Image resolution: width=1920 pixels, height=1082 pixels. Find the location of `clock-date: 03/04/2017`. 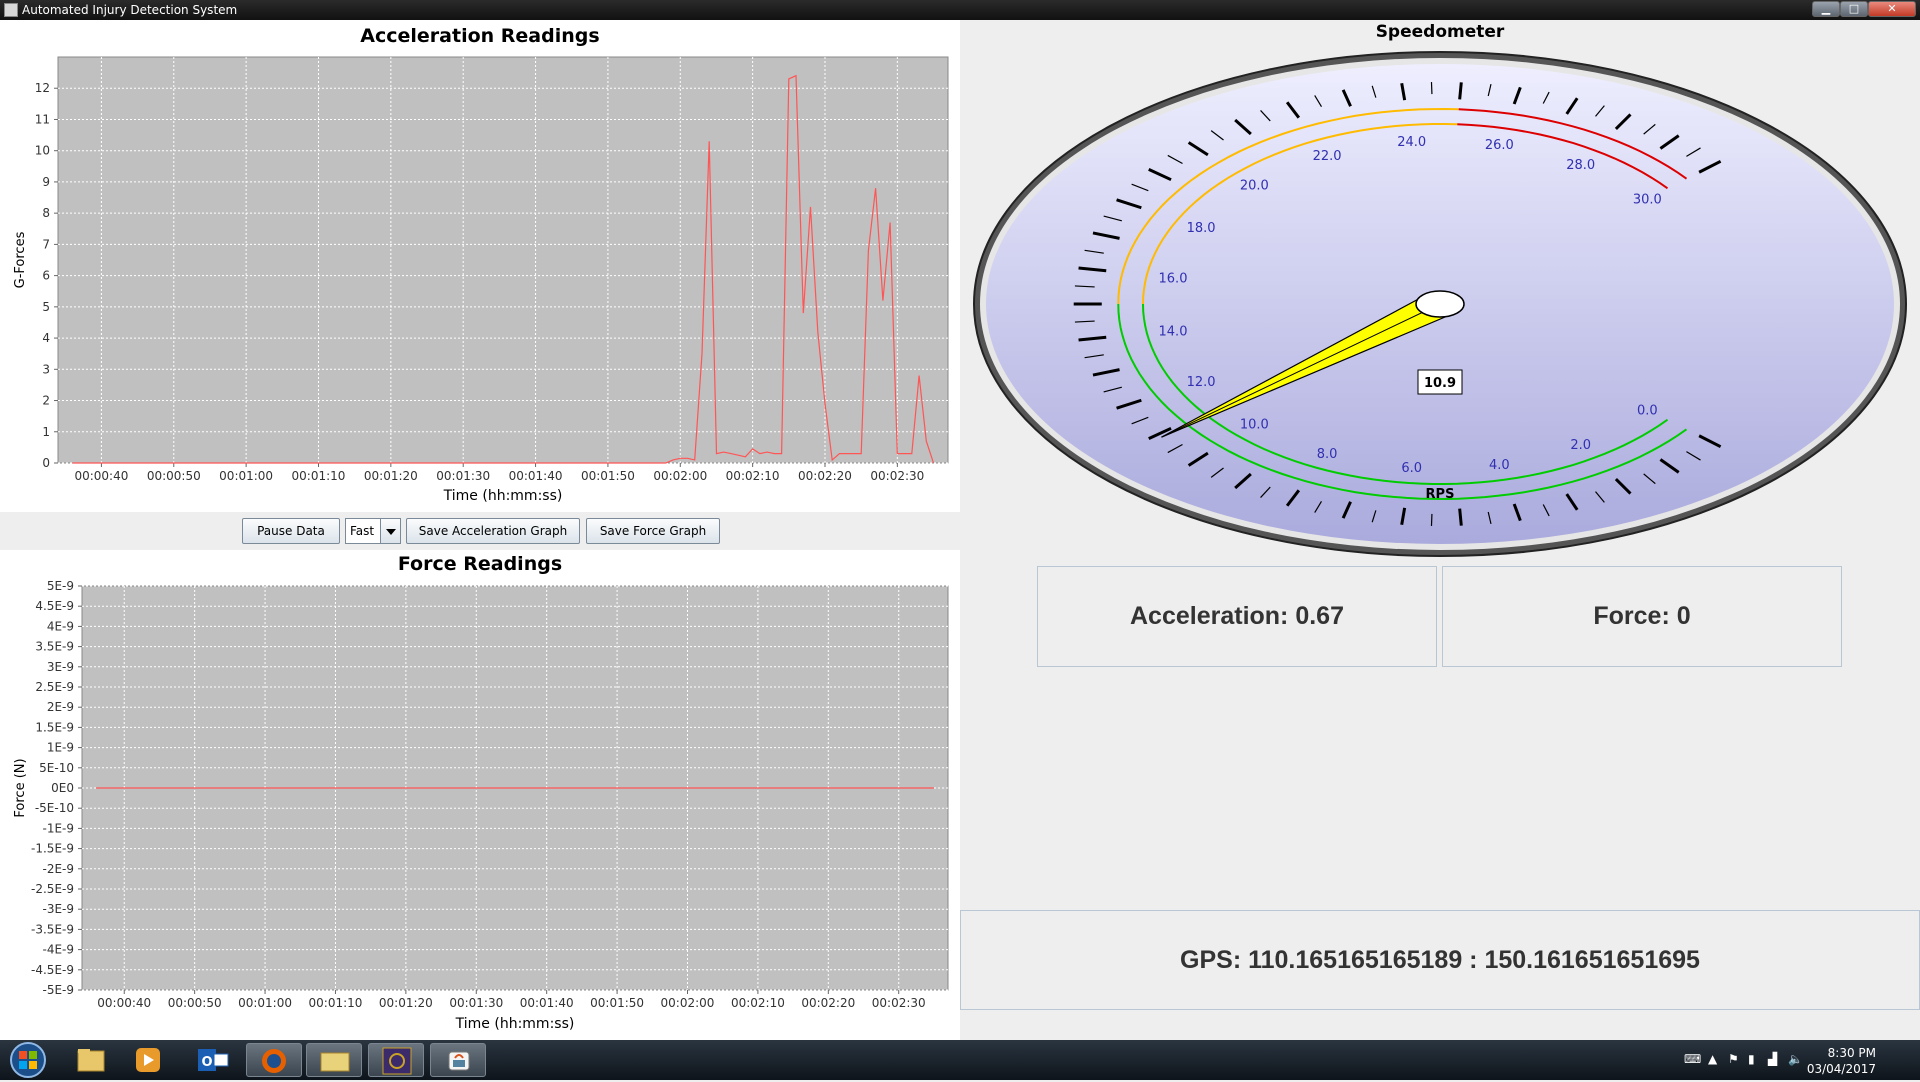

clock-date: 03/04/2017 is located at coordinates (1841, 1069).